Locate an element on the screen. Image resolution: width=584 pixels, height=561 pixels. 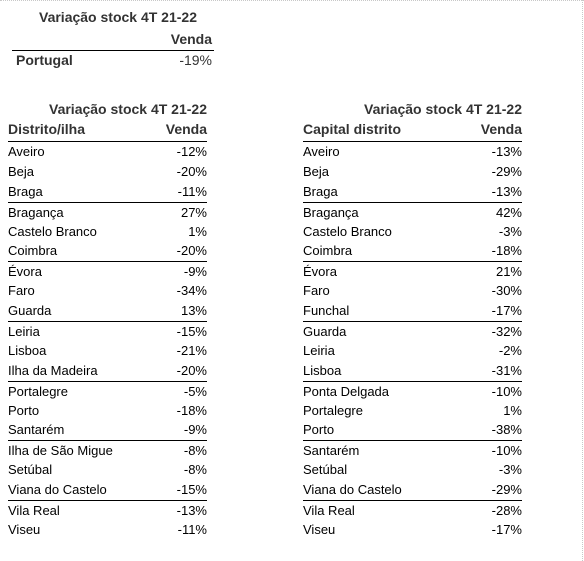
table-row: Beja -20% is located at coordinates (107, 172).